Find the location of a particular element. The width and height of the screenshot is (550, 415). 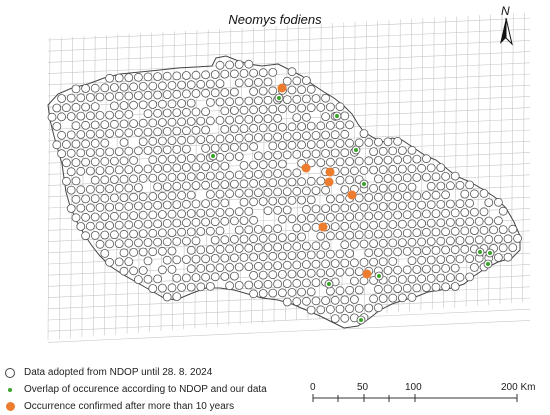

north-label: N is located at coordinates (505, 11).